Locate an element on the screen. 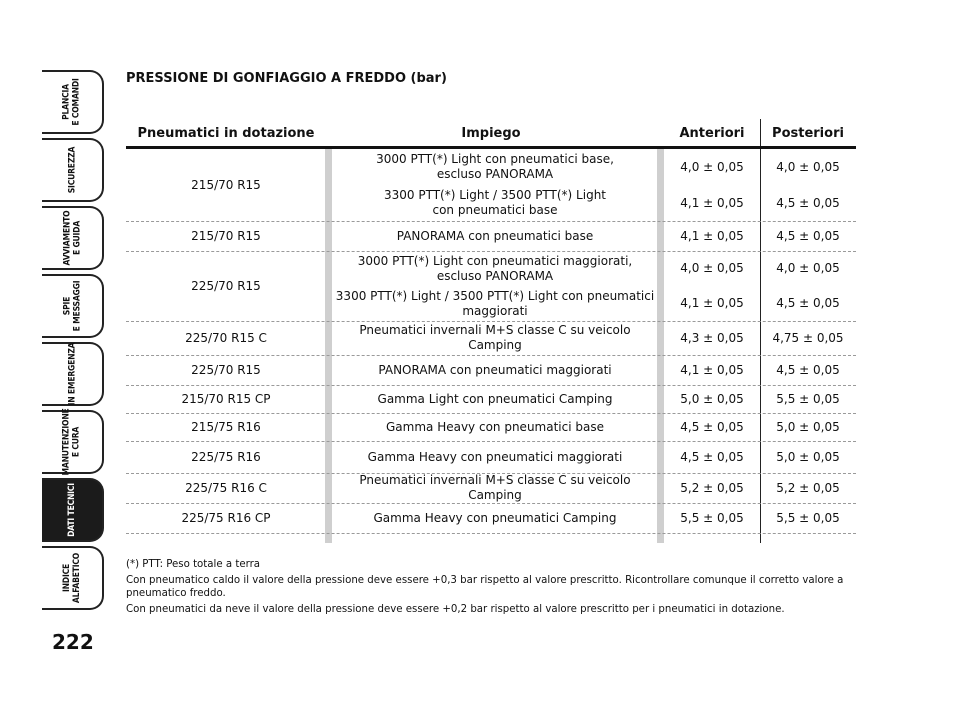  tab-manutenzione-e-cura: MANUTENZIONE E CURA is located at coordinates (73, 442).